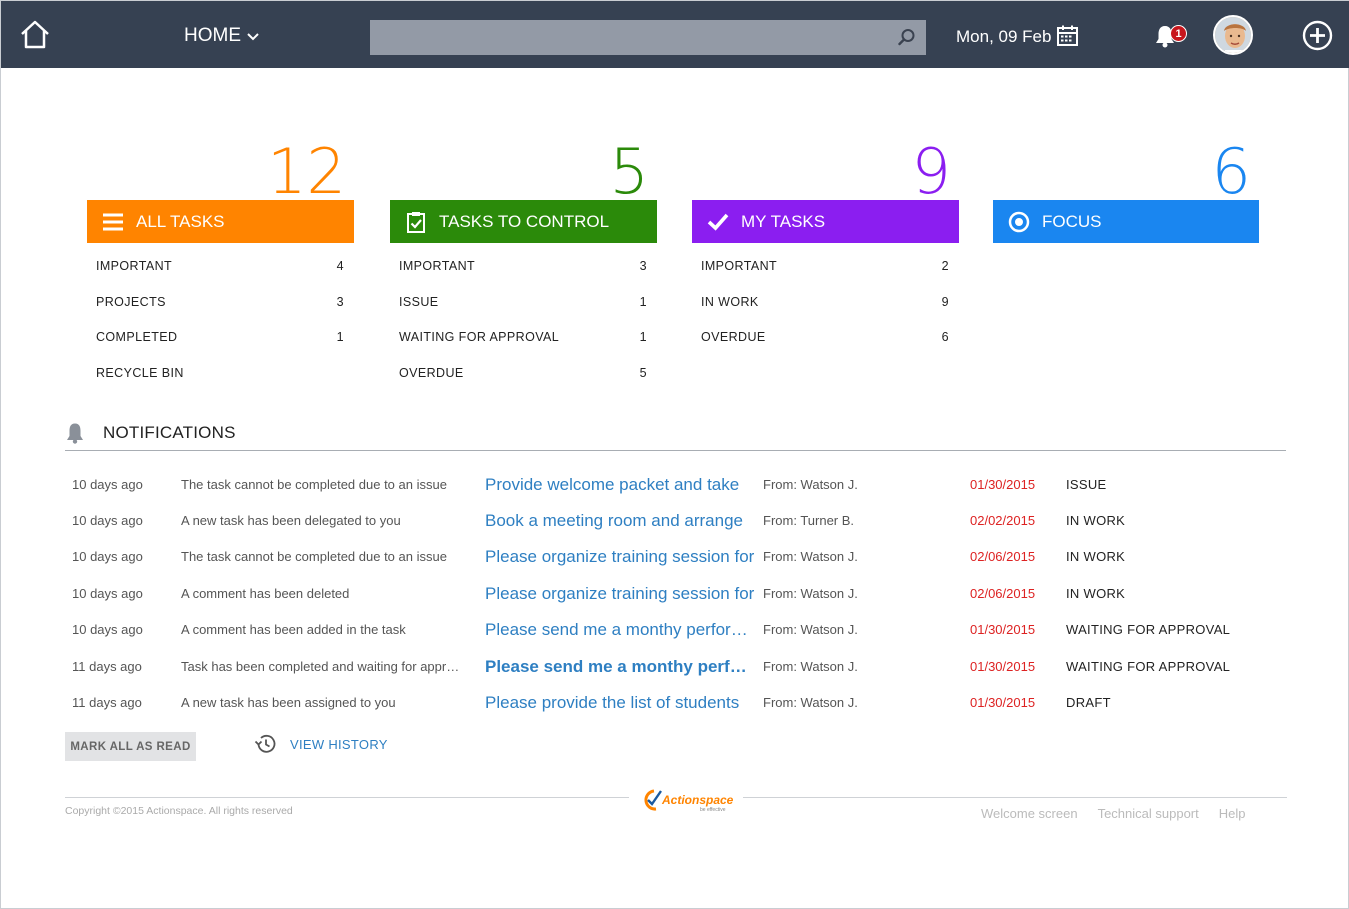  What do you see at coordinates (825, 276) in the screenshot?
I see `list-item: IMPORTANT 2` at bounding box center [825, 276].